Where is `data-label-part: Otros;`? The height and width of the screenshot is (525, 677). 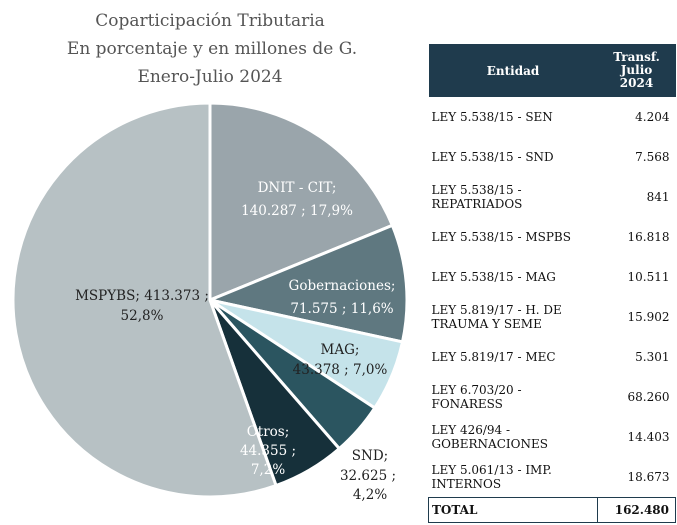 data-label-part: Otros; is located at coordinates (268, 432).